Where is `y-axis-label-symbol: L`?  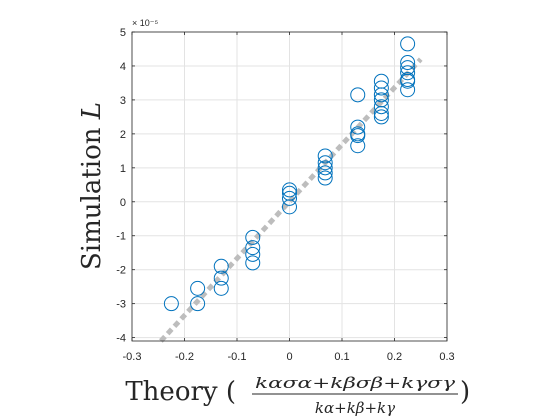
y-axis-label-symbol: L is located at coordinates (92, 111).